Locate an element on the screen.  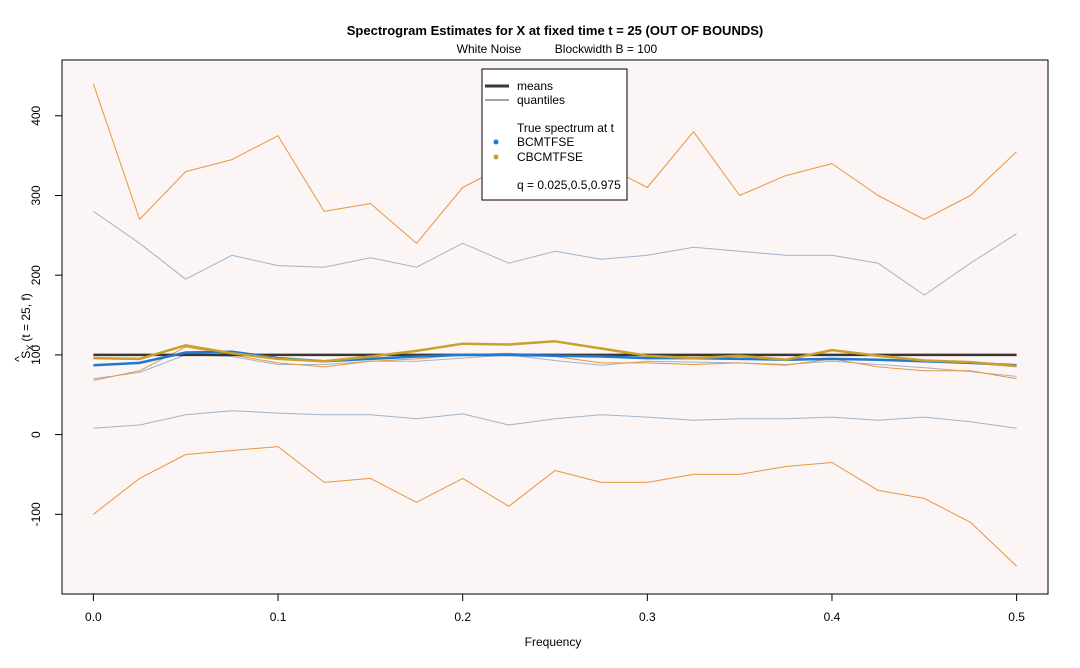
chart-subtitle-blockwidth: Blockwidth B = 100 is located at coordinates (606, 49).